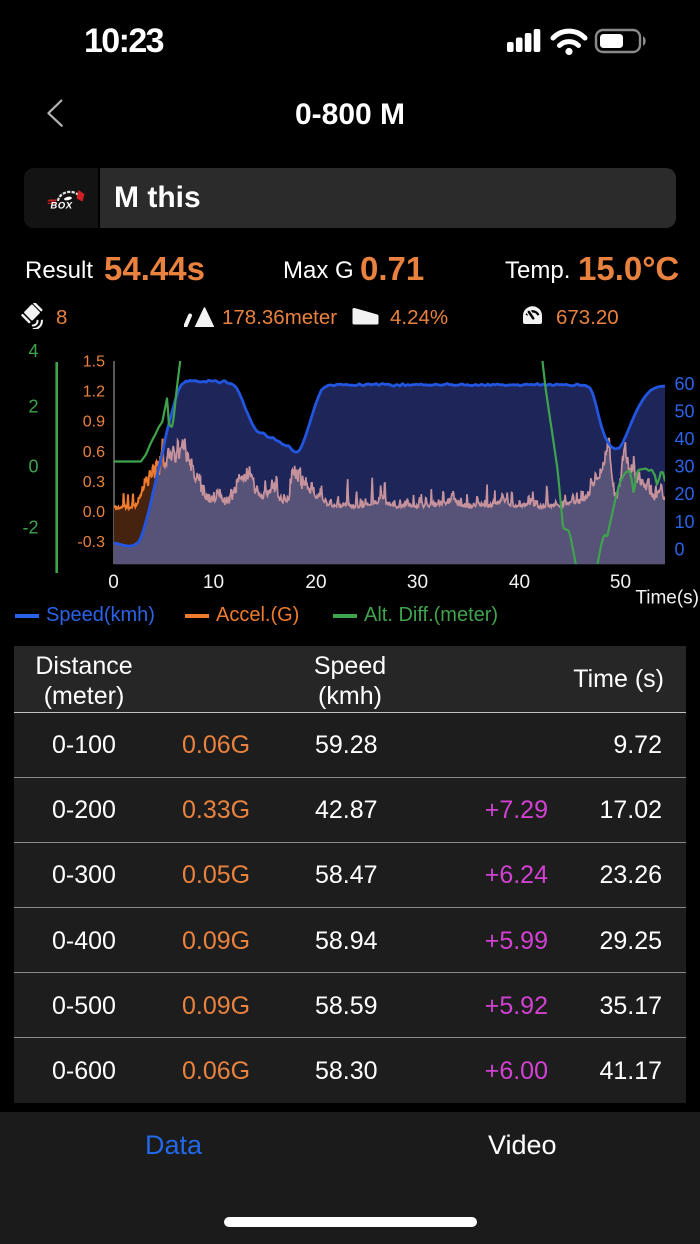  I want to click on svg-text: -2, so click(30, 528).